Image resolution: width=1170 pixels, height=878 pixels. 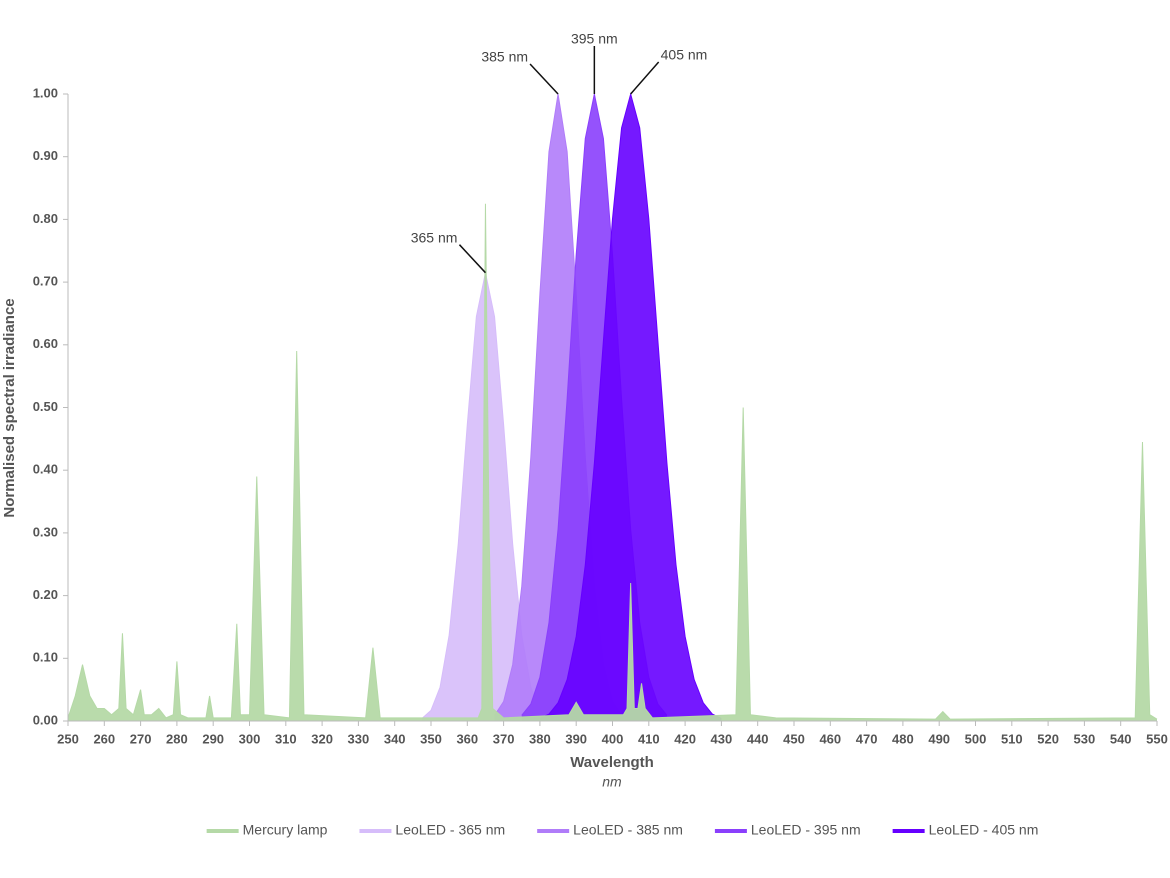 I want to click on y-tick-label: 0.80, so click(x=45, y=218).